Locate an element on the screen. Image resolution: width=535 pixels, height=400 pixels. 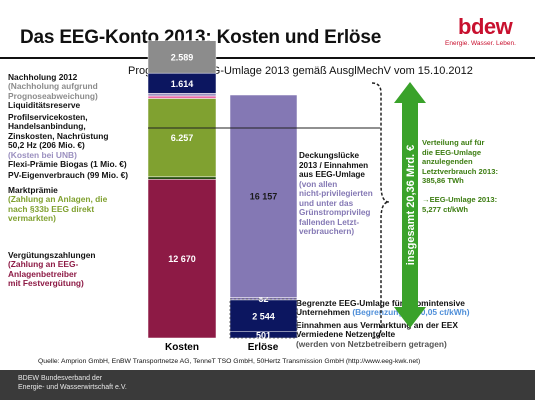
bar-value-label-8: 2 544 is located at coordinates (263, 316).